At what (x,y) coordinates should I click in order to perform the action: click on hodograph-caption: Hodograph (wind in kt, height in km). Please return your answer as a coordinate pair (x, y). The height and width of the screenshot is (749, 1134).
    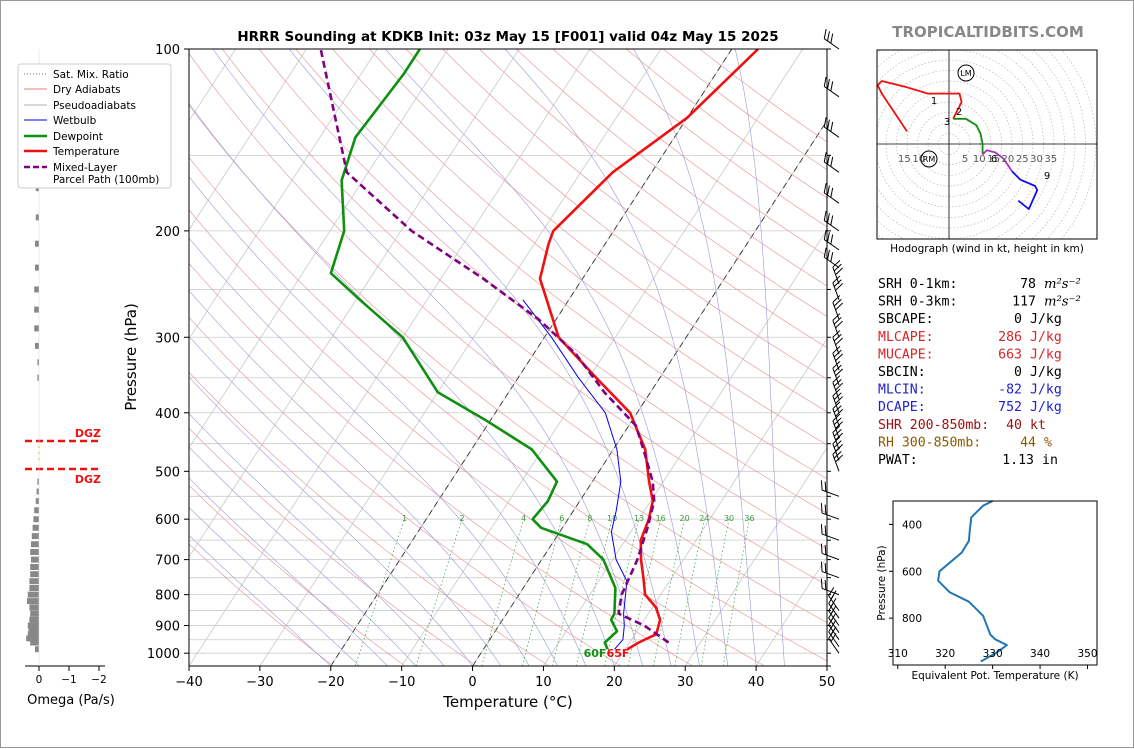
    Looking at the image, I should click on (987, 249).